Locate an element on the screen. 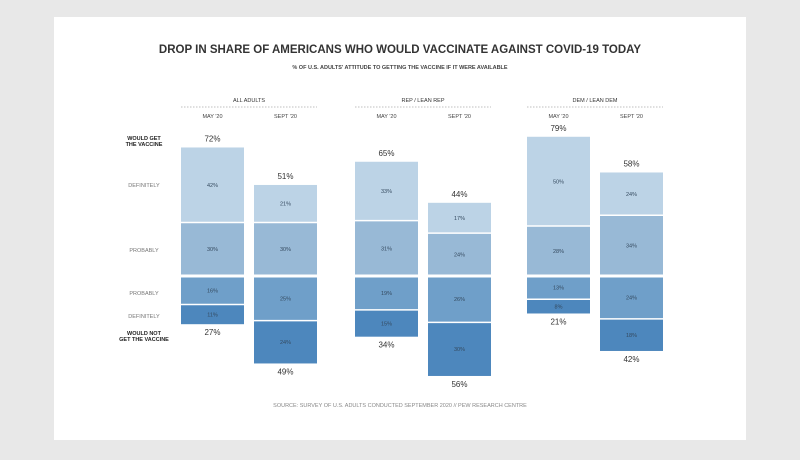  data-label-definitely-not: 30% is located at coordinates (459, 350).